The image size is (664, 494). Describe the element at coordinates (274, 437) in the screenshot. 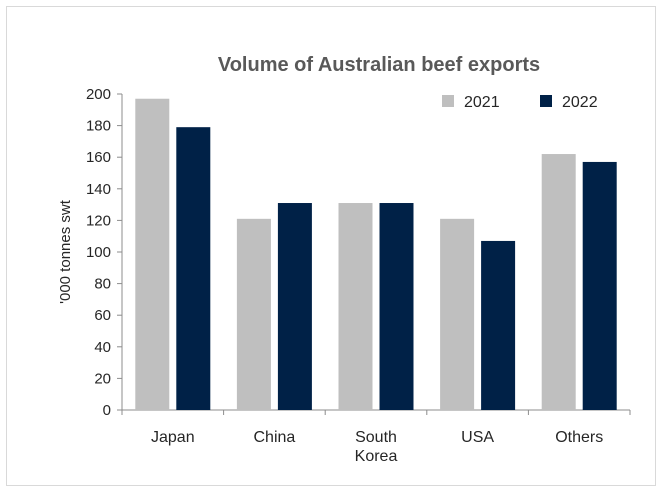

I see `x-tick-label: China` at that location.